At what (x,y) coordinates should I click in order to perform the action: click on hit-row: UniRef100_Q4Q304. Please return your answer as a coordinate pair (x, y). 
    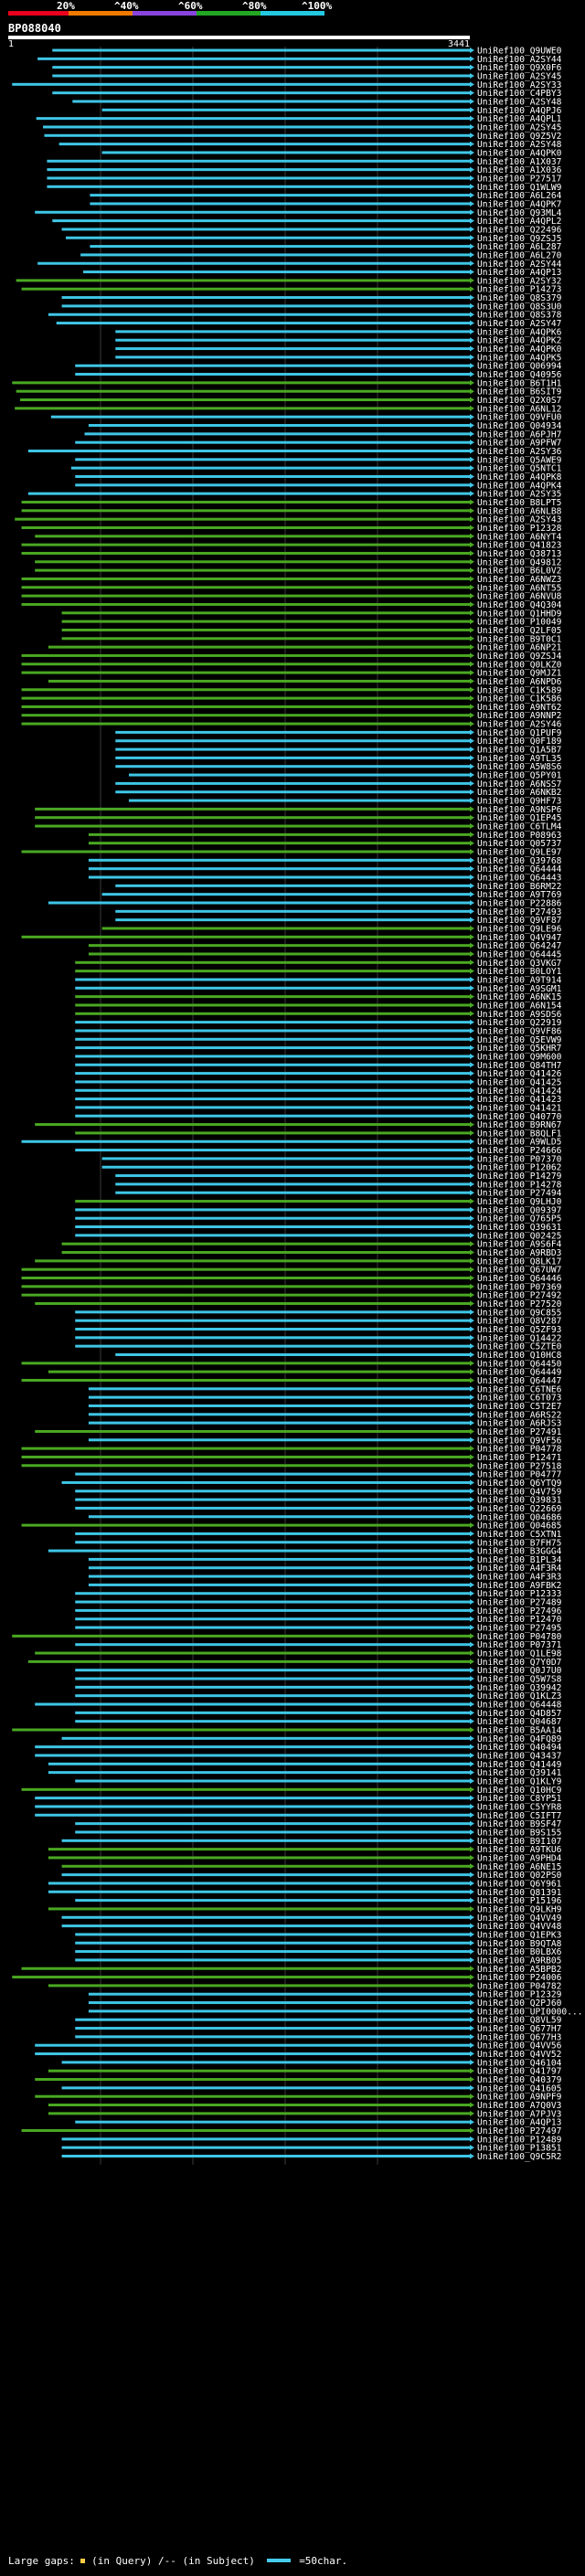
    Looking at the image, I should click on (291, 605).